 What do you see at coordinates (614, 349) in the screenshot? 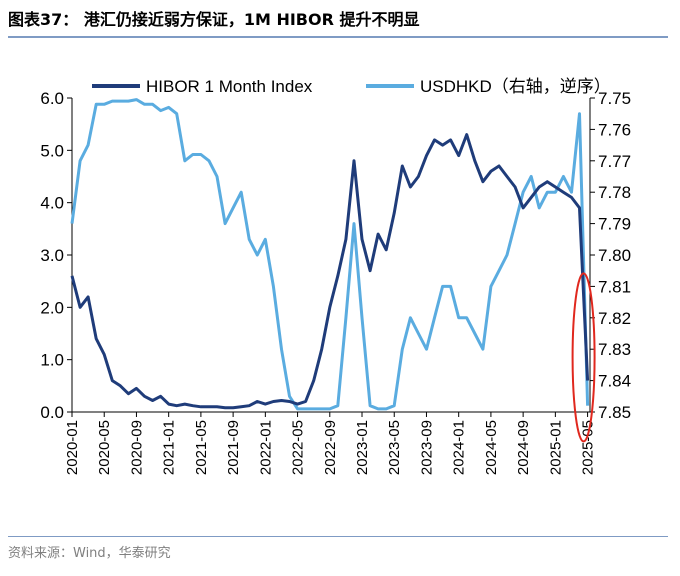
I see `right-tick-label: 7.83` at bounding box center [614, 349].